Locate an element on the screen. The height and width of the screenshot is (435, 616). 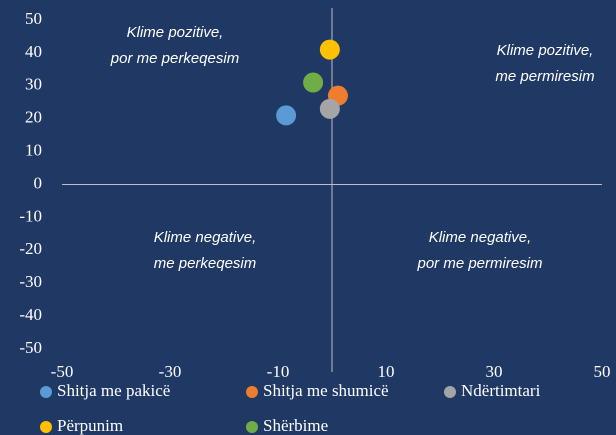
x-tick-label: 30 is located at coordinates (494, 371).